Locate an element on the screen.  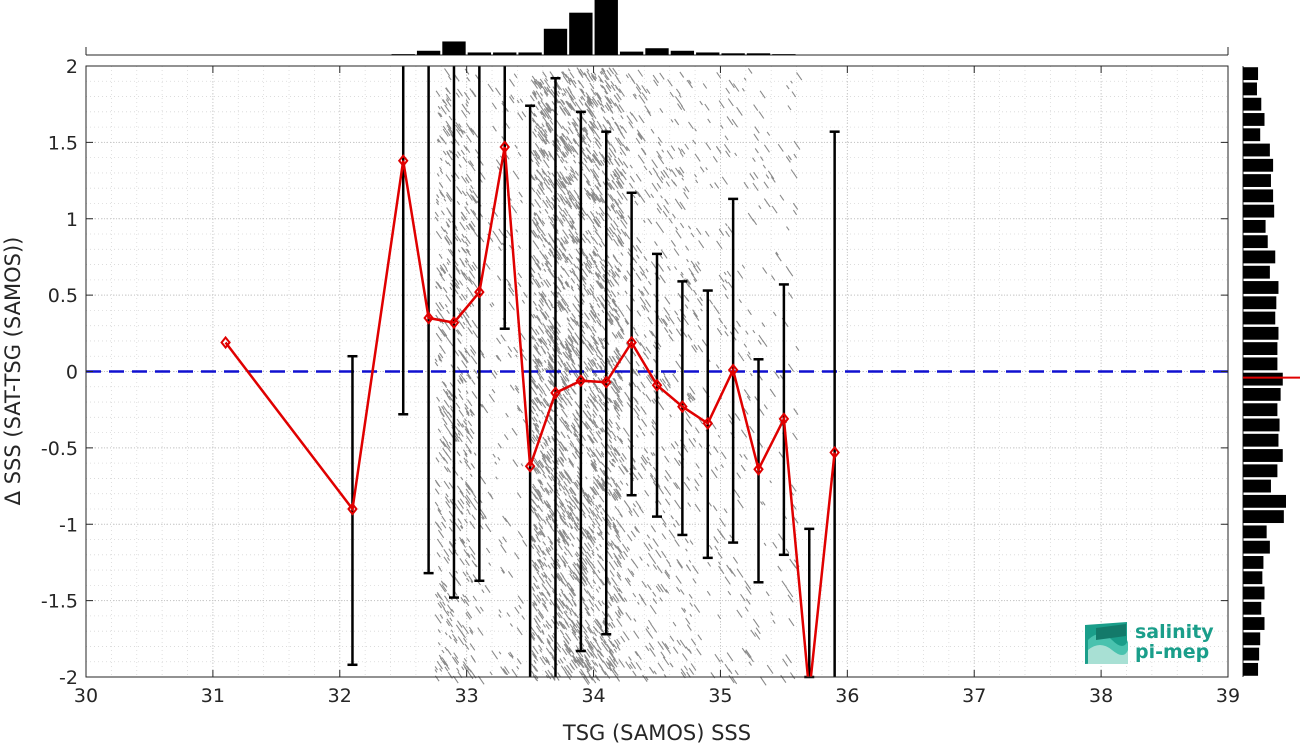
x-tick-label: 39 is located at coordinates (1228, 696).